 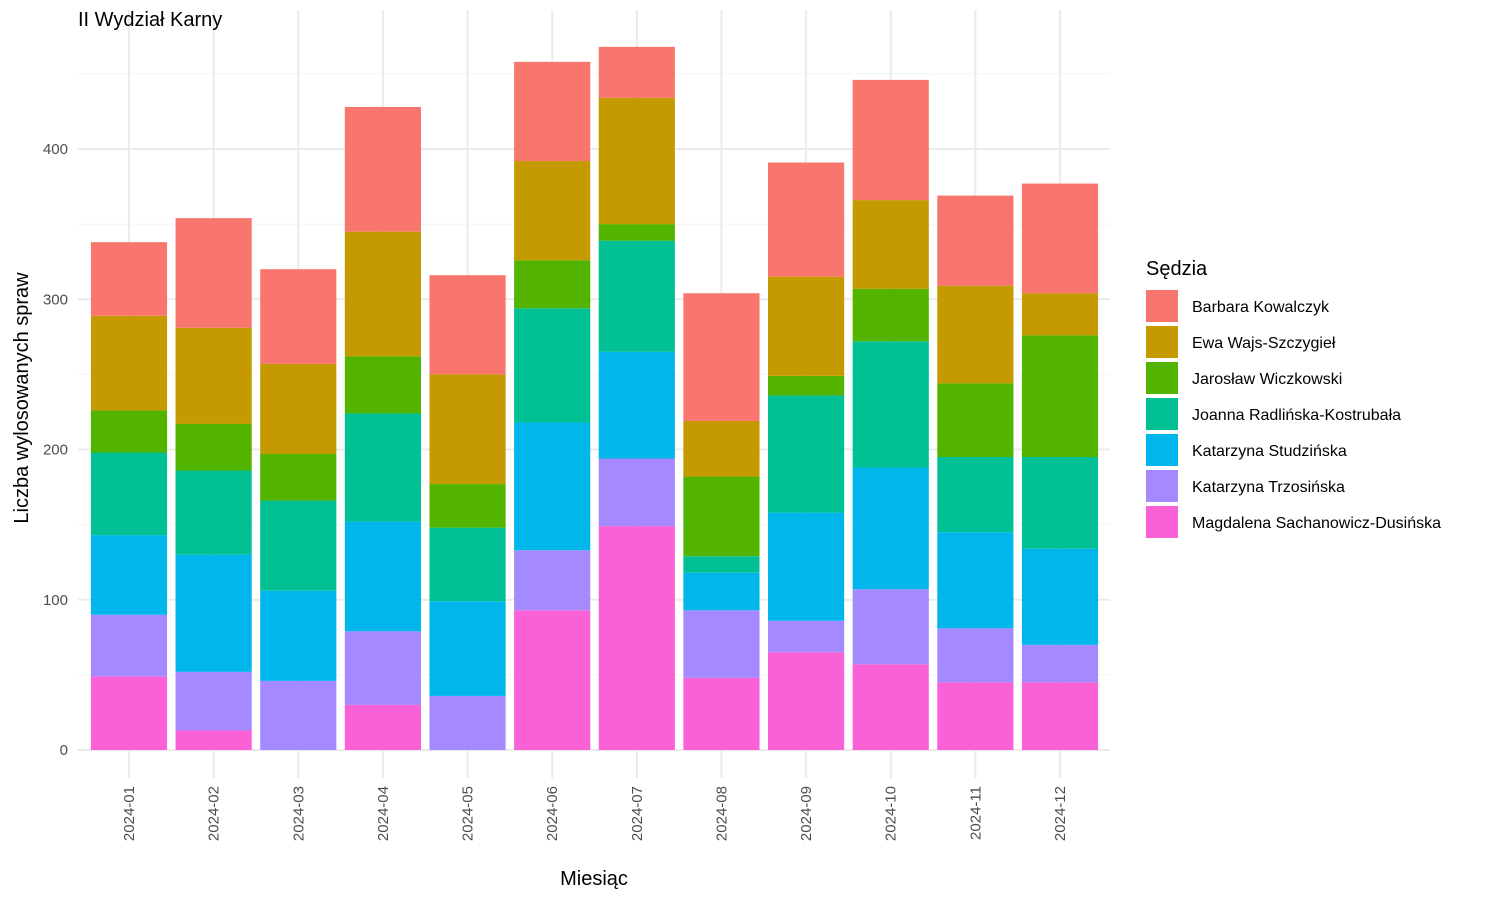 What do you see at coordinates (1177, 269) in the screenshot?
I see `legend-title: Sędzia` at bounding box center [1177, 269].